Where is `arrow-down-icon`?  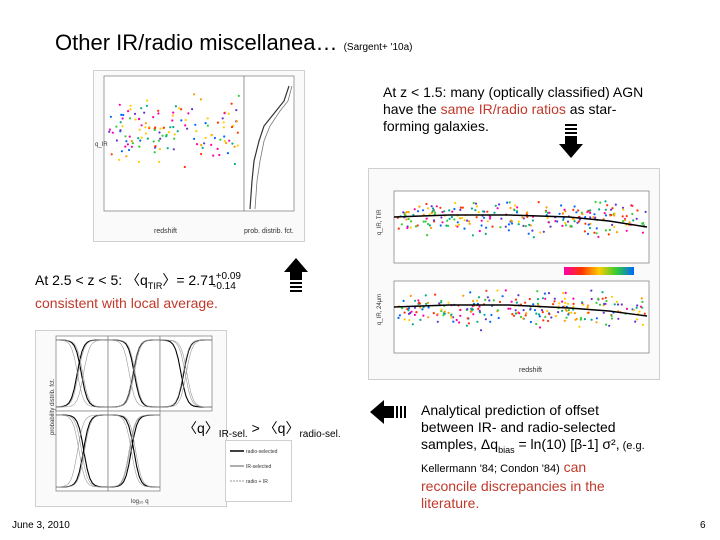
arrow-down-icon is located at coordinates (571, 141).